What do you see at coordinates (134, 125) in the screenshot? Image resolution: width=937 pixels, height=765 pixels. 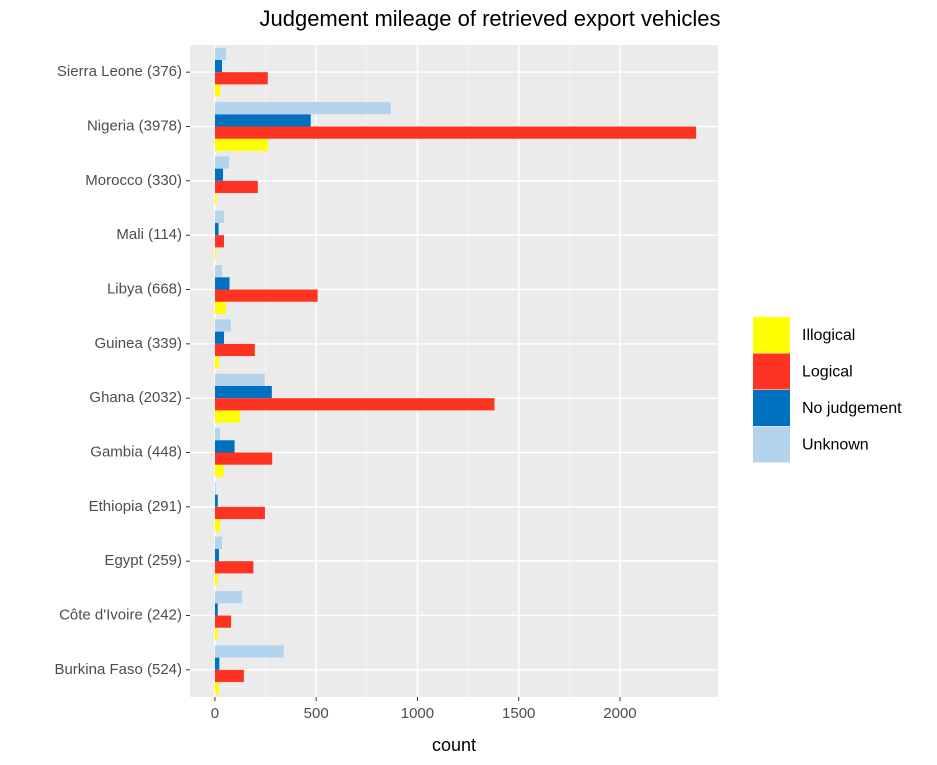 I see `y-tick-label: Nigeria (3978)` at bounding box center [134, 125].